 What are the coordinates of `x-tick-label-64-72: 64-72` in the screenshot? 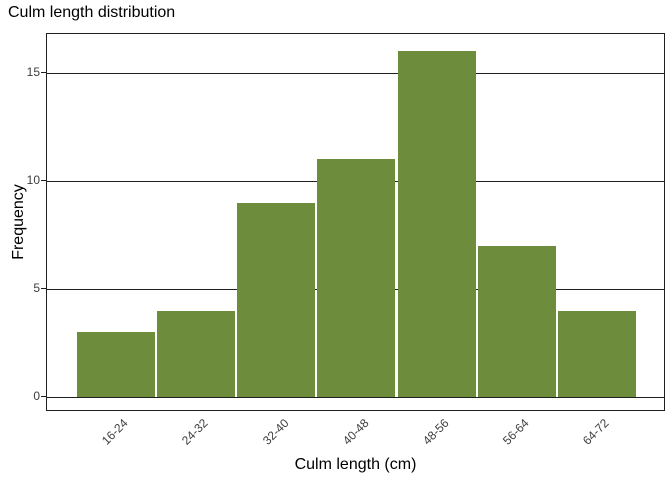 It's located at (596, 432).